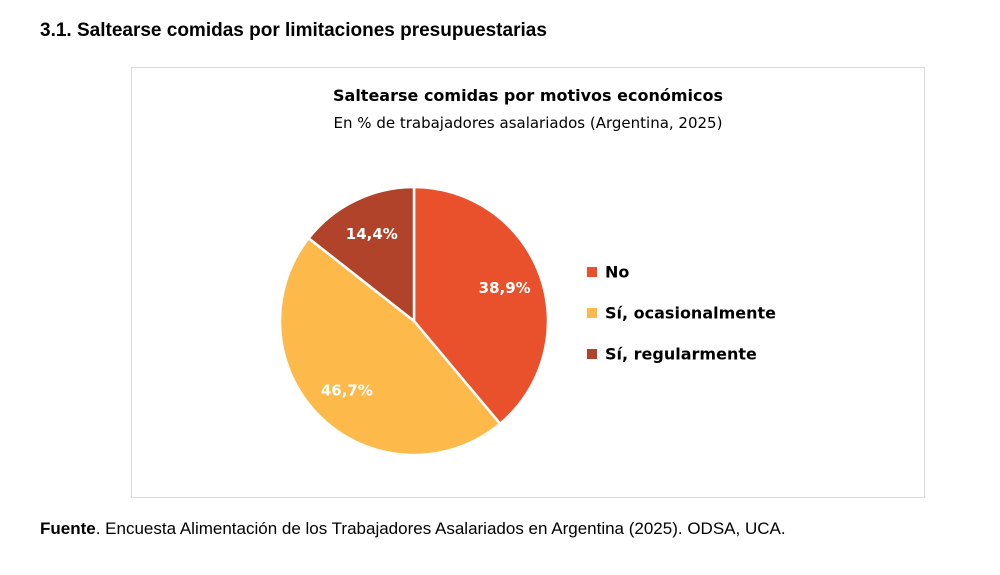 Image resolution: width=1000 pixels, height=575 pixels. What do you see at coordinates (68, 528) in the screenshot?
I see `source-label: Fuente` at bounding box center [68, 528].